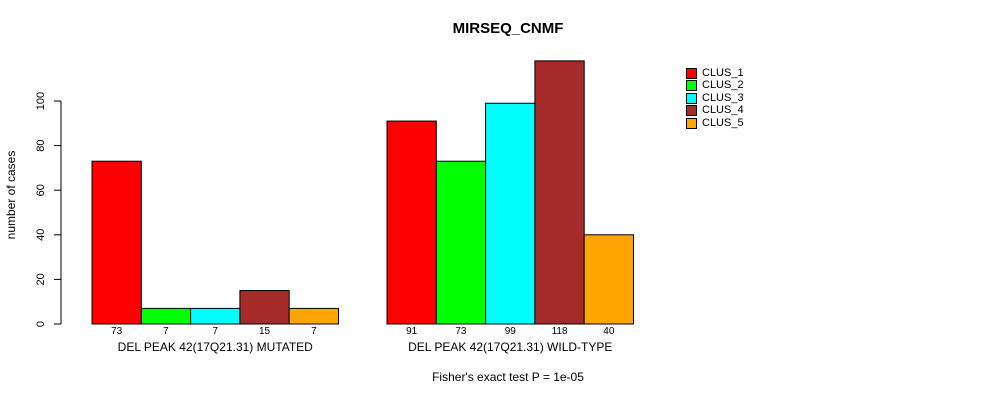 Image resolution: width=990 pixels, height=400 pixels. What do you see at coordinates (166, 331) in the screenshot?
I see `bar-value-label-clus_2-mutated: 7` at bounding box center [166, 331].